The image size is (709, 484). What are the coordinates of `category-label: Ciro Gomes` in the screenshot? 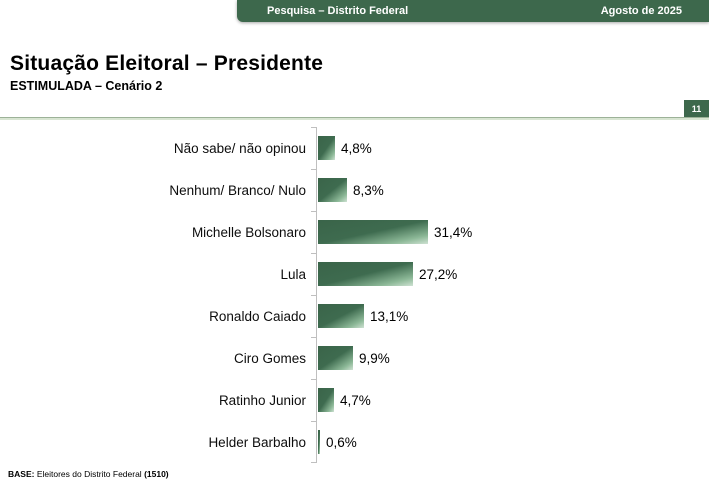 It's located at (269, 358).